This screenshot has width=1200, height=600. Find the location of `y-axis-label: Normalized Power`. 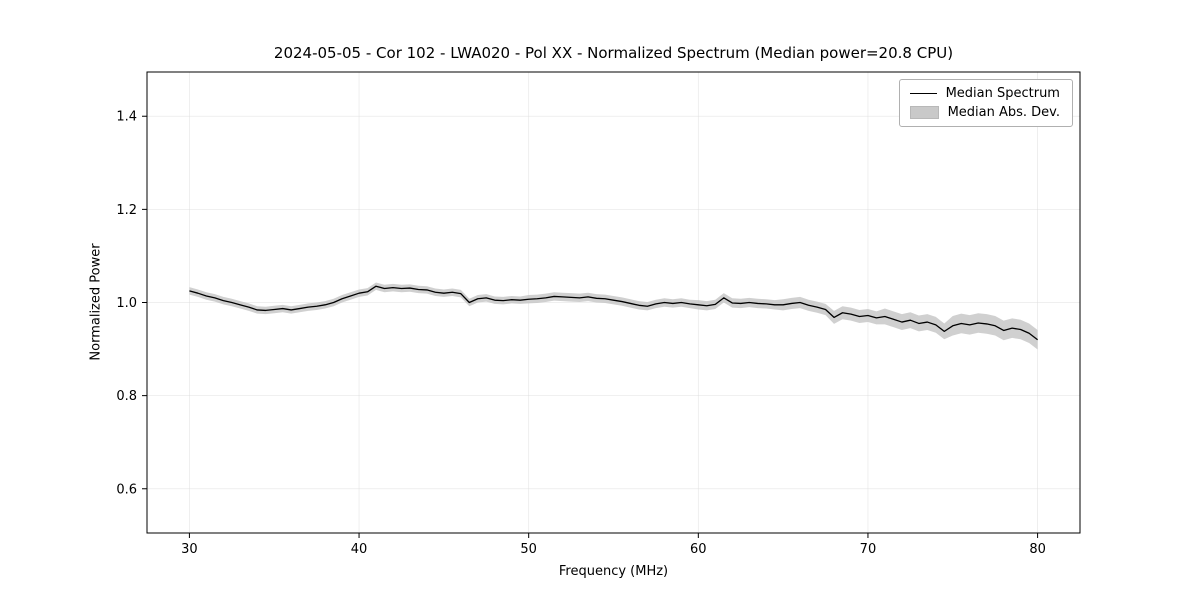

y-axis-label: Normalized Power is located at coordinates (96, 302).